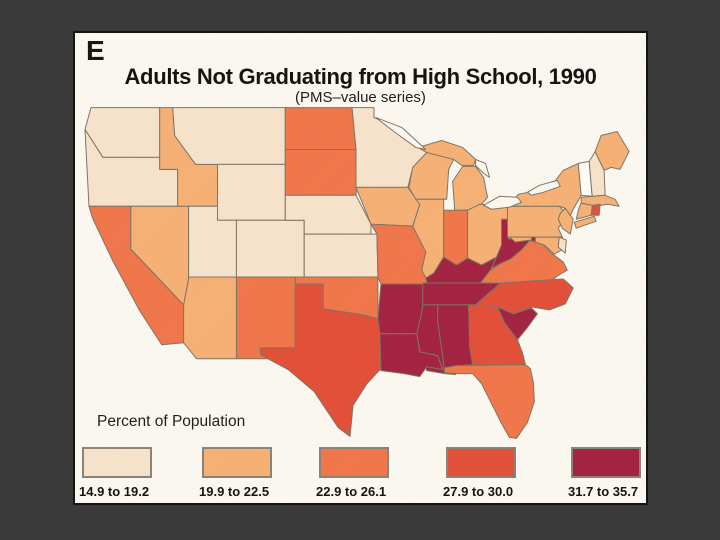  Describe the element at coordinates (351, 491) in the screenshot. I see `legend-label-3: 22.9 to 26.1` at that location.